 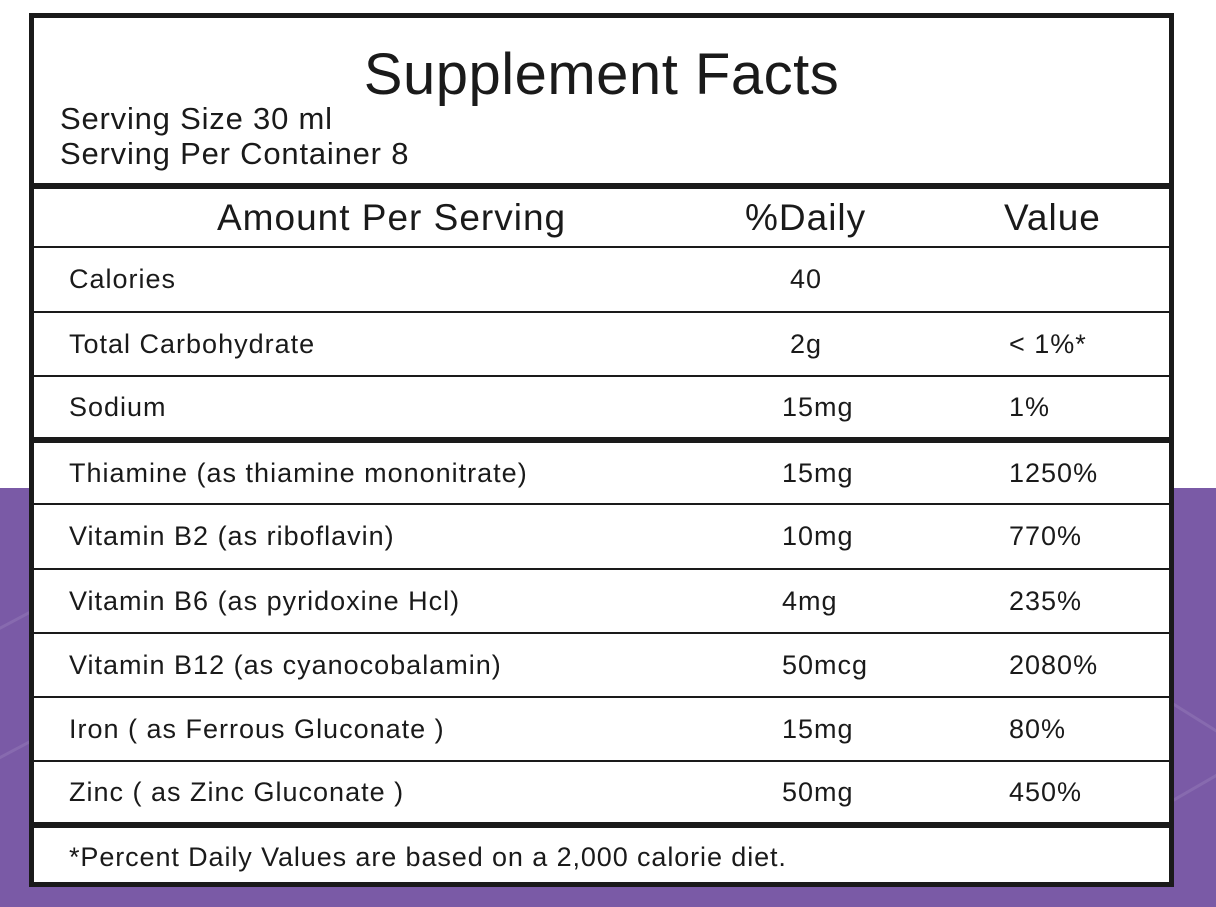 I want to click on servings-per-container: Serving Per Container 8, so click(x=235, y=153).